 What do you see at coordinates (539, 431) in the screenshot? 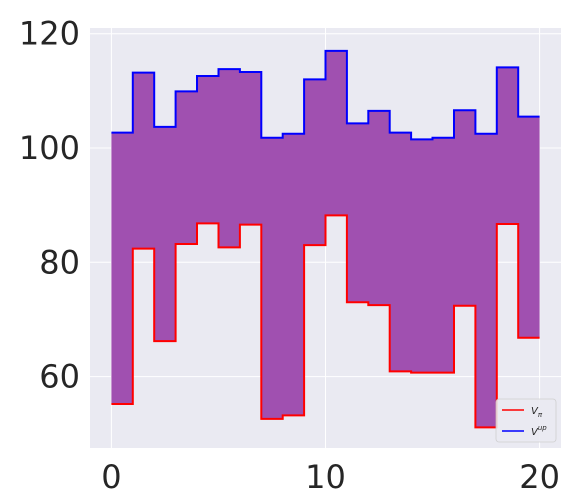
I see `legend-label-v-up: Vup` at bounding box center [539, 431].